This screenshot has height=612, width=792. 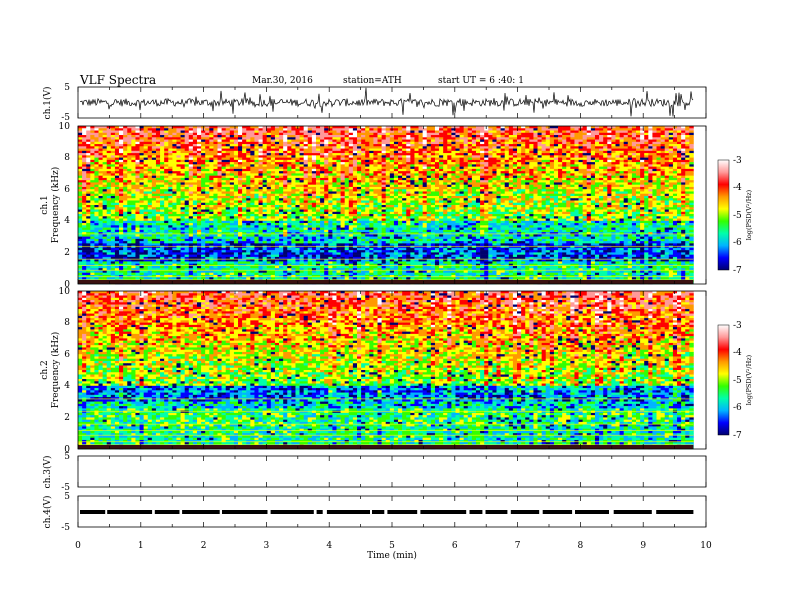 I want to click on ch4-waveform-ylabel: ch.4(V), so click(x=47, y=512).